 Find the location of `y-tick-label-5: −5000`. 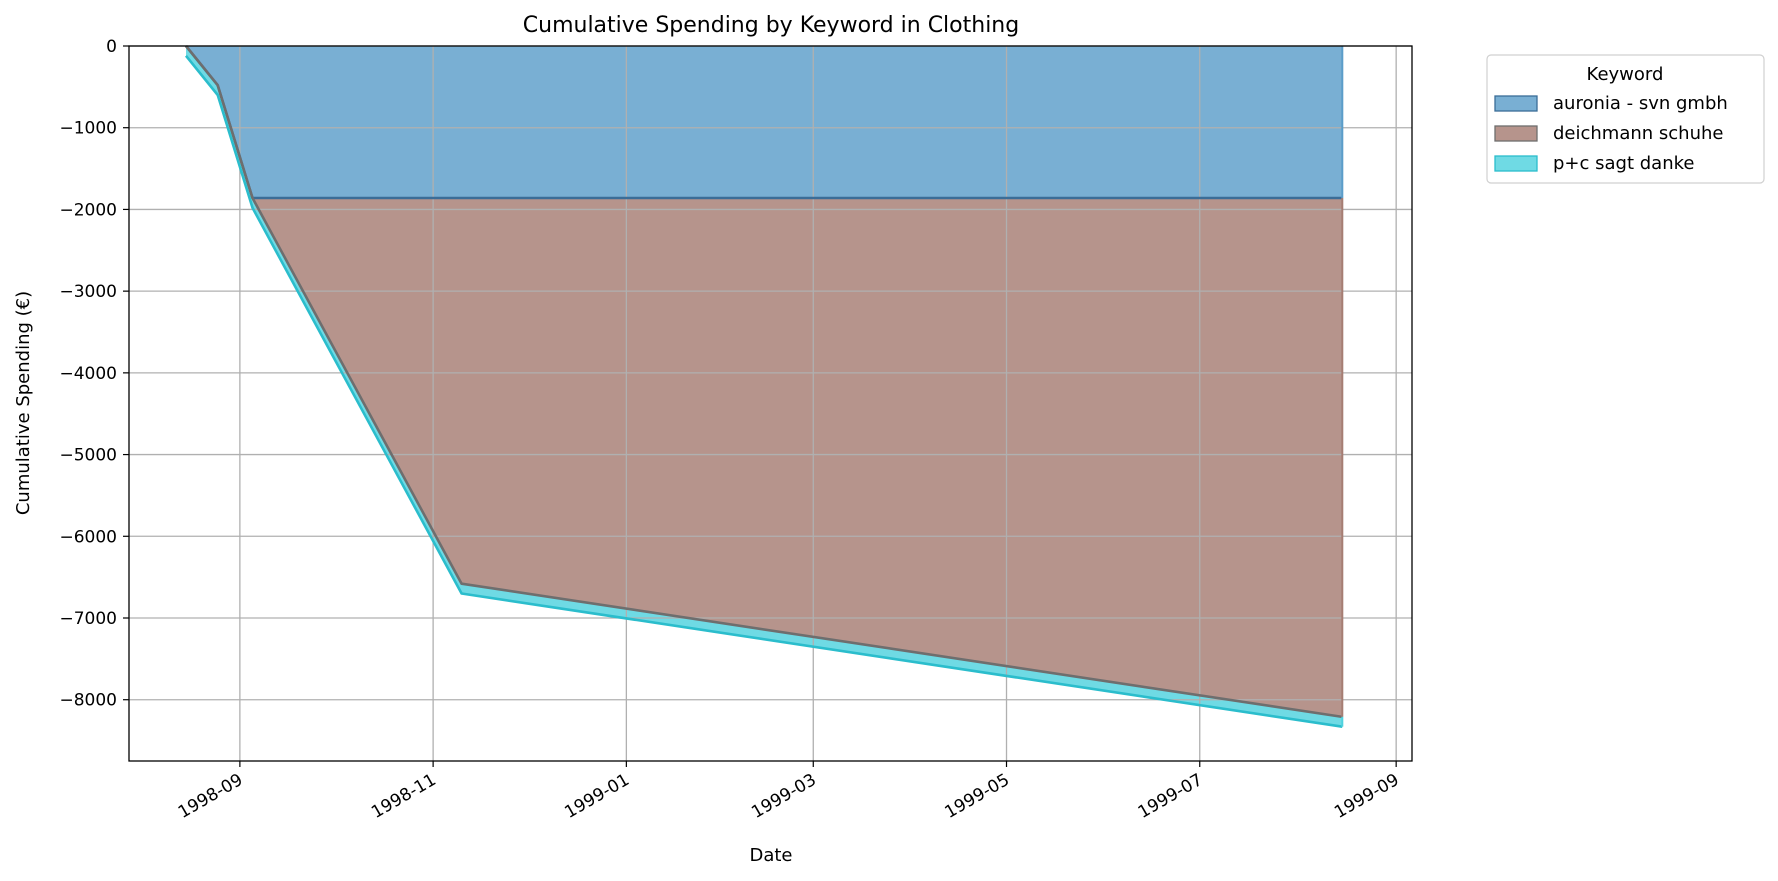

y-tick-label-5: −5000 is located at coordinates (88, 456).